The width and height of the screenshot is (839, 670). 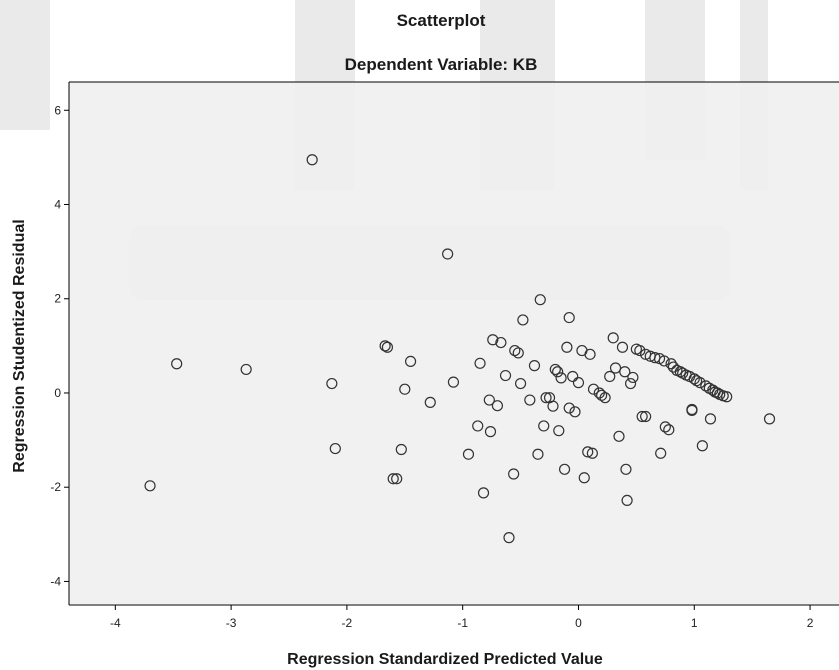 What do you see at coordinates (578, 623) in the screenshot?
I see `x-tick-label: 0` at bounding box center [578, 623].